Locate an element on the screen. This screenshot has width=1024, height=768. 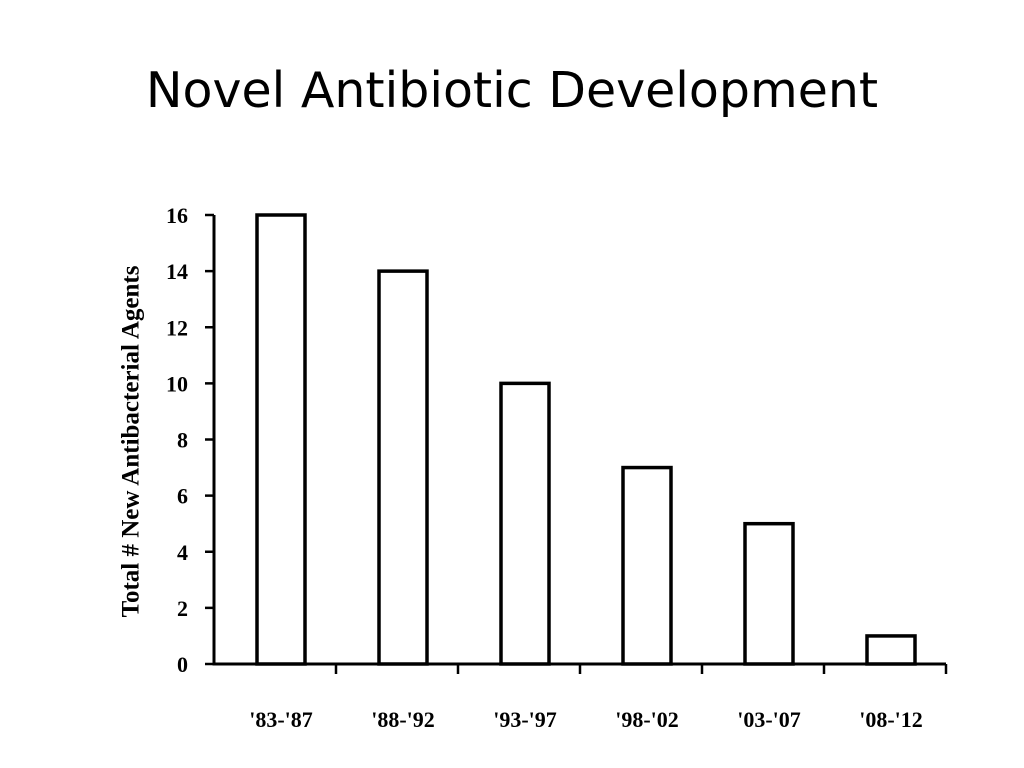
y-axis-ticks: 0 2 4 6 8 10 12 14 16 is located at coordinates (190, 440).